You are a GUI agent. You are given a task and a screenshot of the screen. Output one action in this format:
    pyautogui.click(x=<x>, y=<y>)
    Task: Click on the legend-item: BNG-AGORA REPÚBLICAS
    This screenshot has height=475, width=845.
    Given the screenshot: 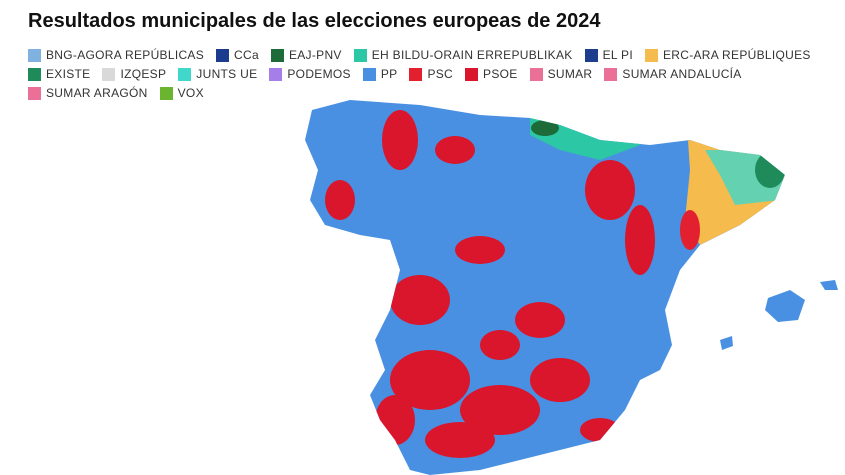 What is the action you would take?
    pyautogui.click(x=116, y=55)
    